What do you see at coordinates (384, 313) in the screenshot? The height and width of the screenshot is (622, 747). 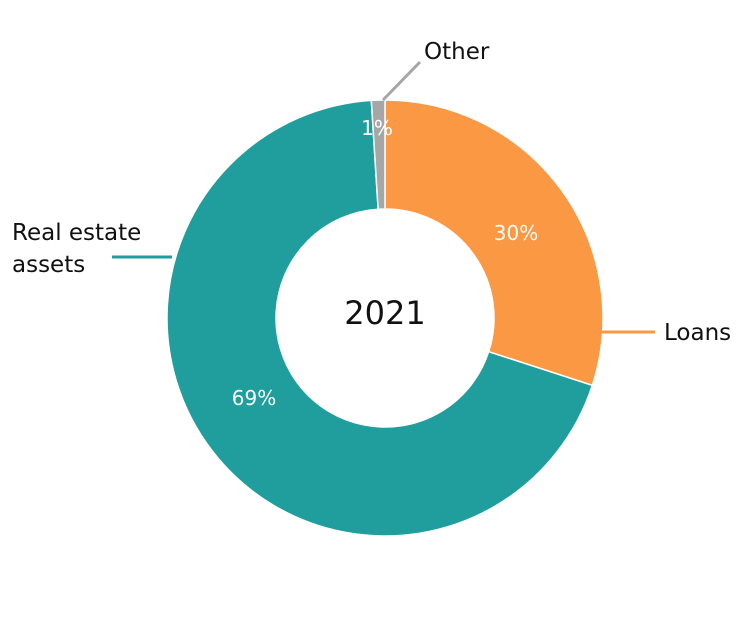 I see `center-year-label: 2021` at bounding box center [384, 313].